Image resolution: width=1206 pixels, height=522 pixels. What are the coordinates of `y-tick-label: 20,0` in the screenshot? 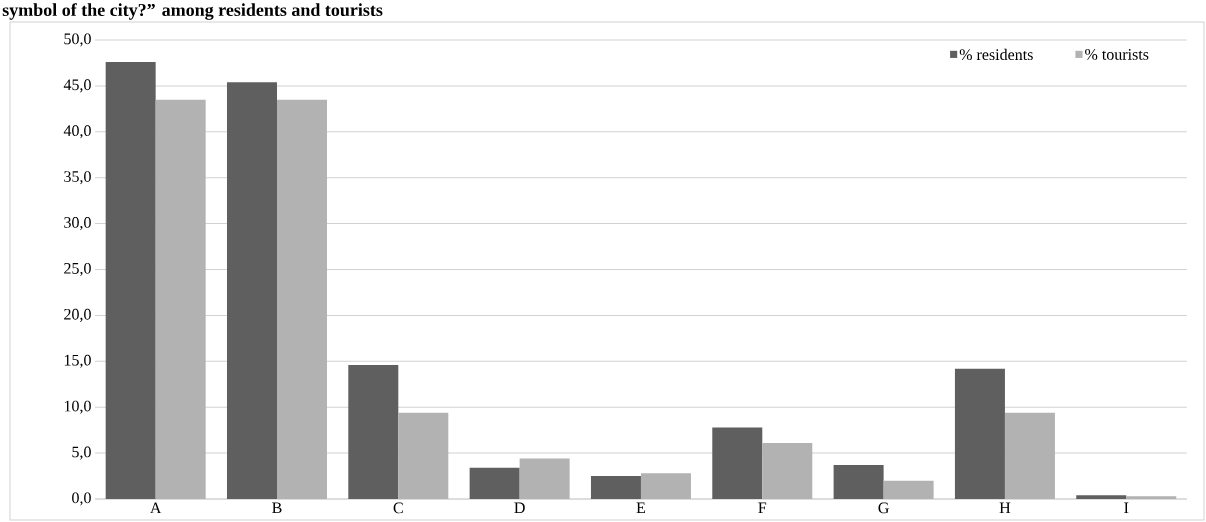 It's located at (77, 315).